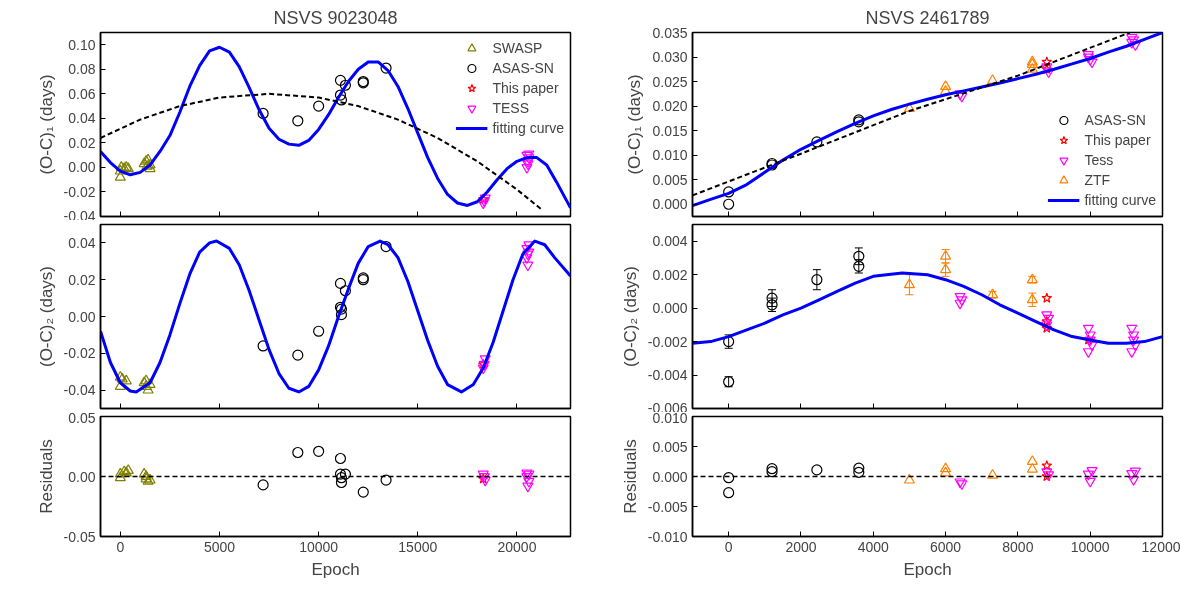  I want to click on legend-label: ZTF, so click(1097, 180).